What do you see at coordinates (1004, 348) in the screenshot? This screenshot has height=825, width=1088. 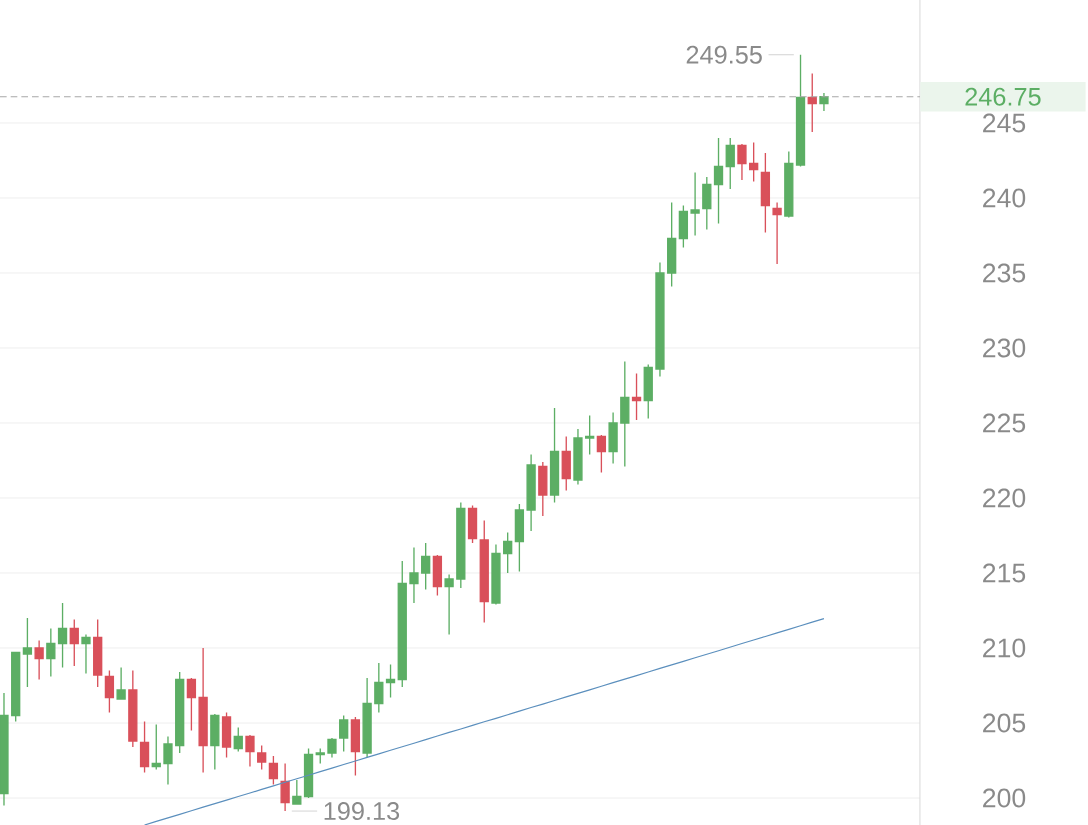 I see `y-tick-label: 230` at bounding box center [1004, 348].